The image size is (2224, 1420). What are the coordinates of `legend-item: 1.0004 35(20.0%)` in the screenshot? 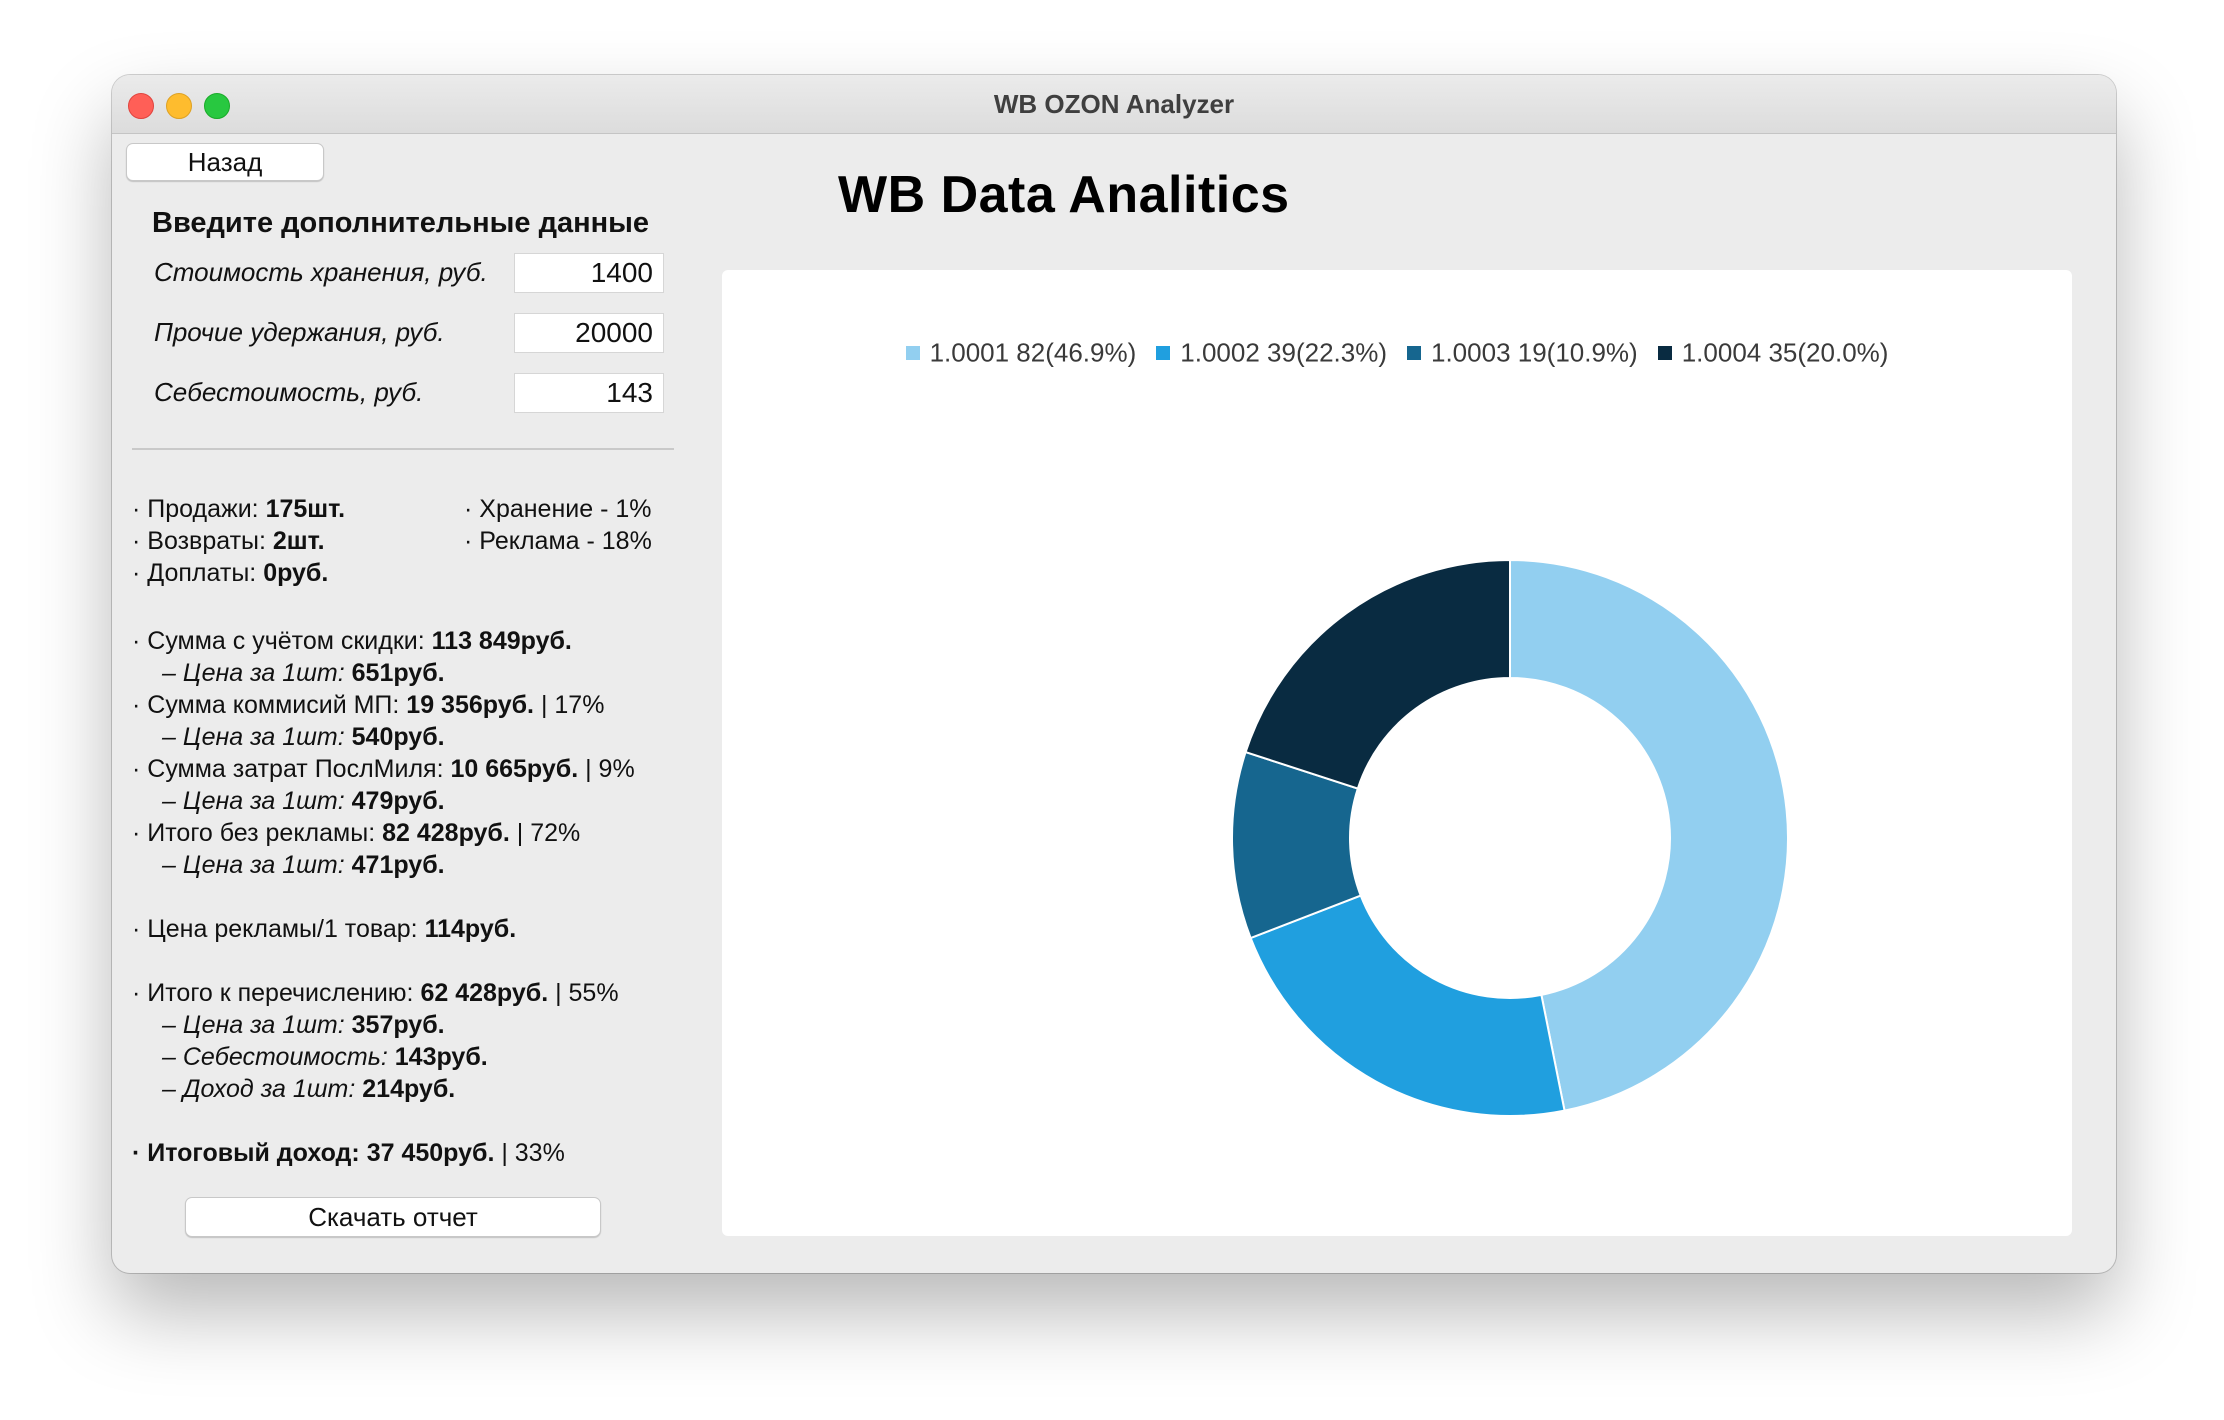 It's located at (1773, 352).